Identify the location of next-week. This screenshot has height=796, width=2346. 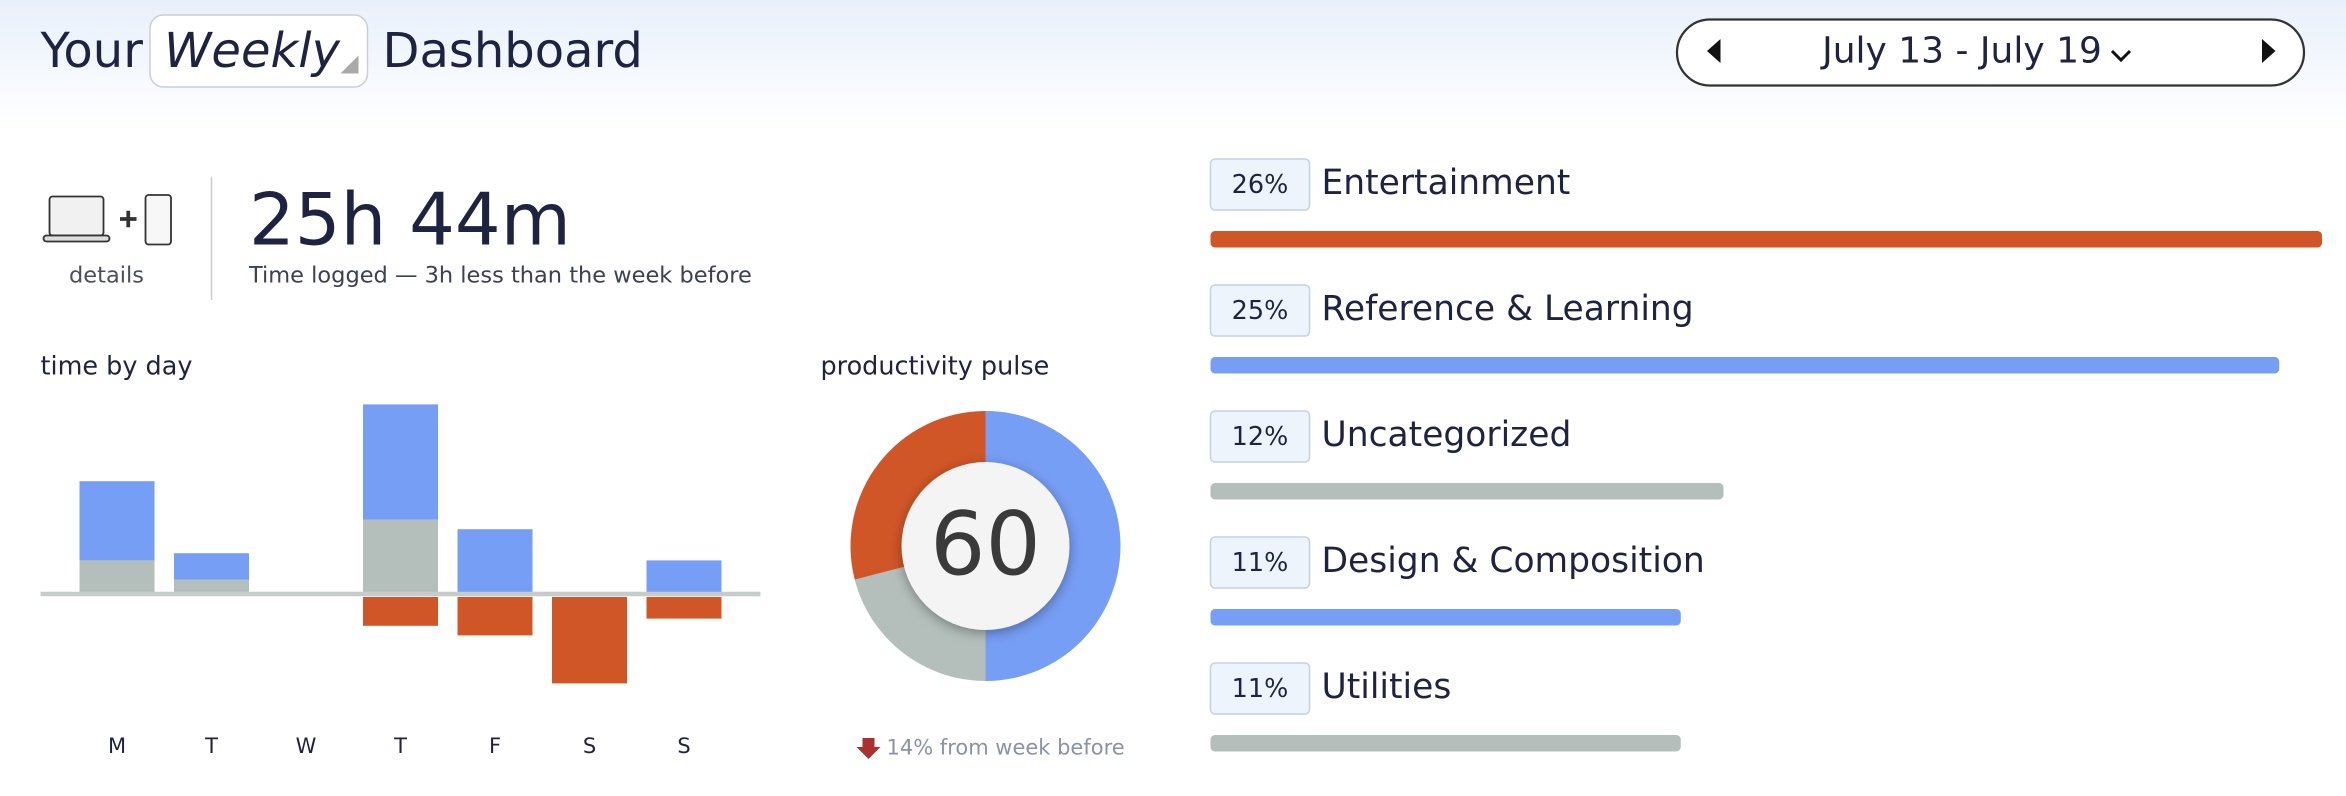
(2268, 50).